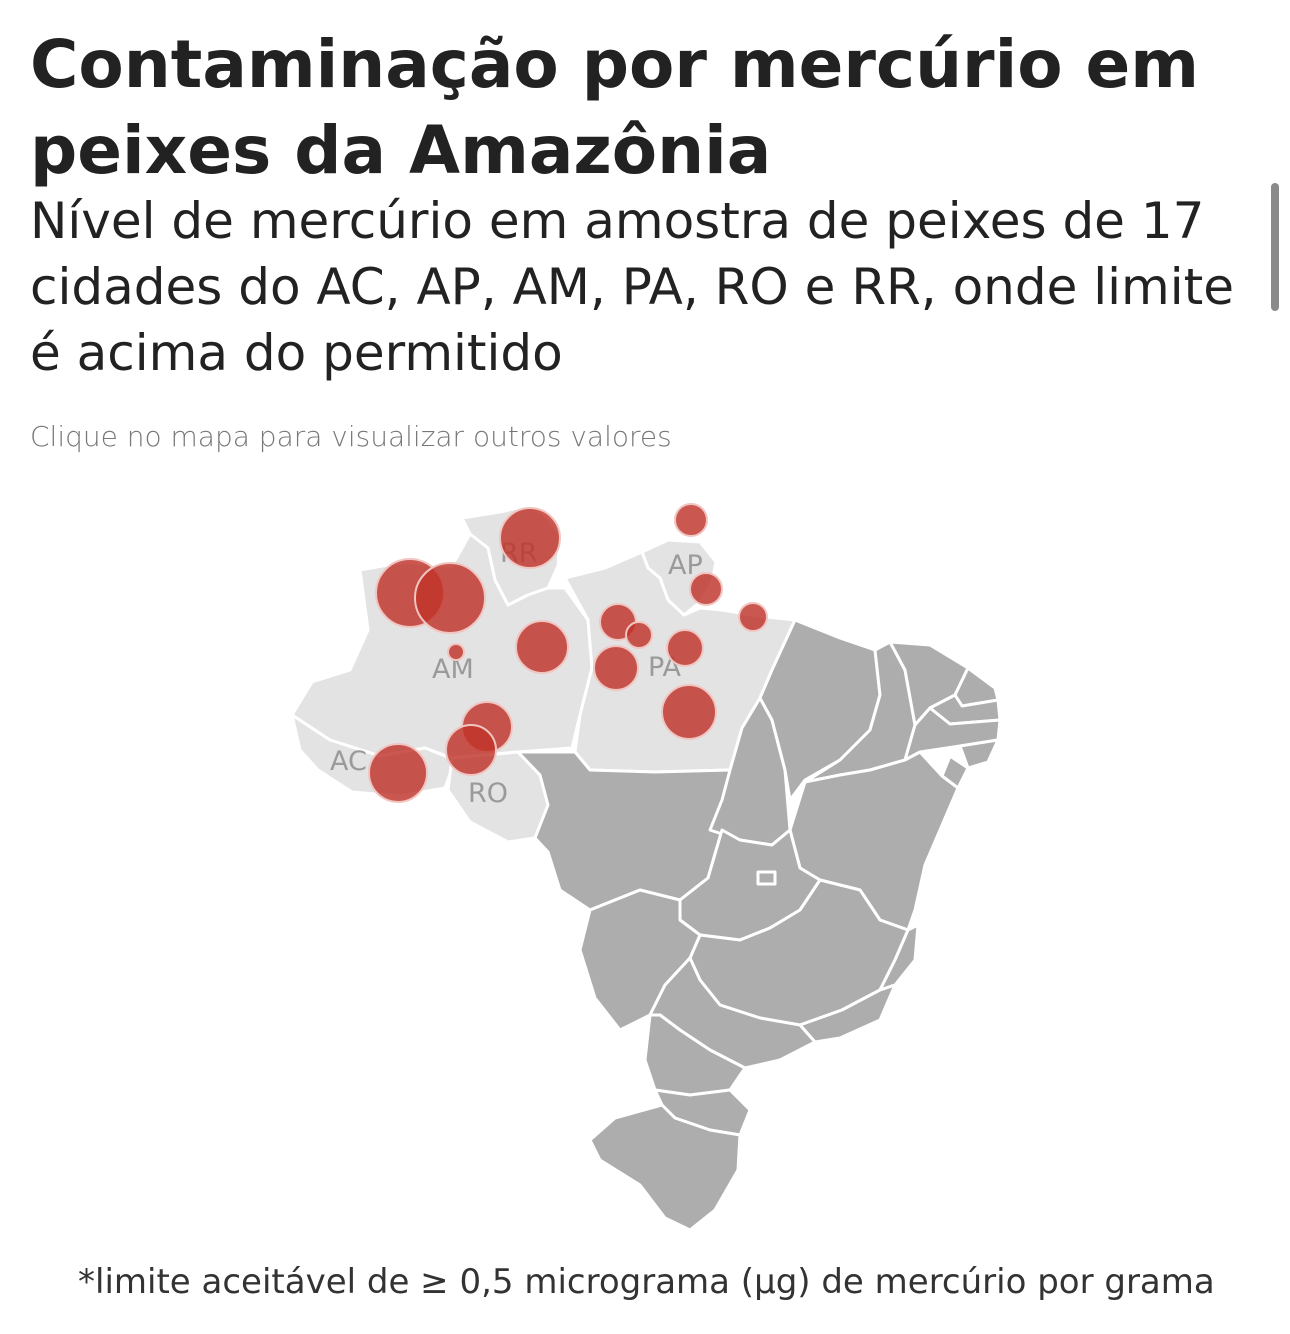  What do you see at coordinates (952, 734) in the screenshot?
I see `state-pe` at bounding box center [952, 734].